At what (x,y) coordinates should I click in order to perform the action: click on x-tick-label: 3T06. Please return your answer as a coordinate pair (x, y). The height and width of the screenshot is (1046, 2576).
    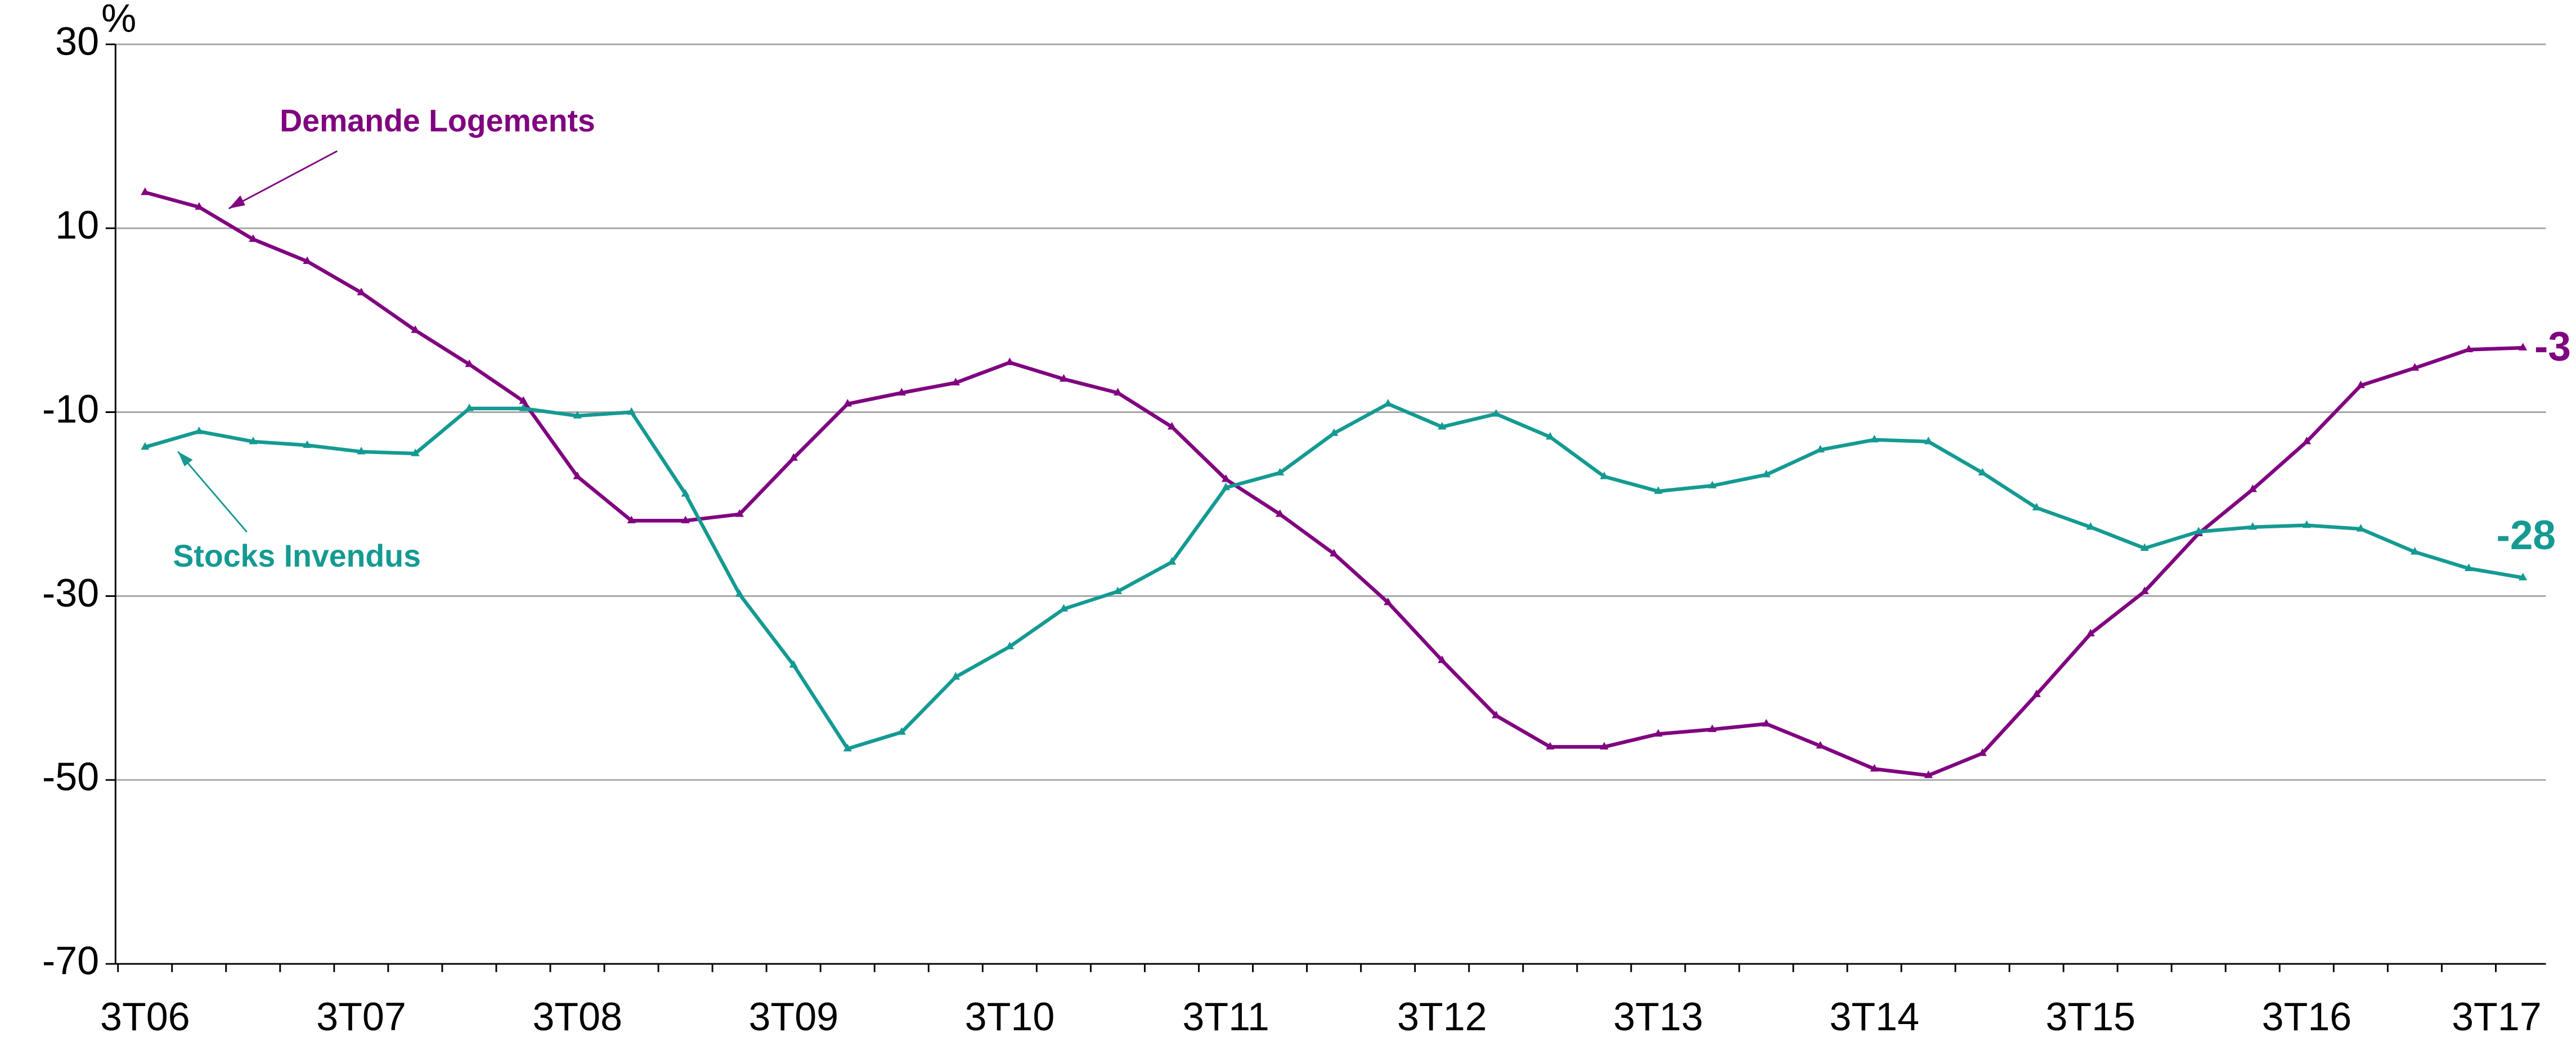
    Looking at the image, I should click on (145, 1017).